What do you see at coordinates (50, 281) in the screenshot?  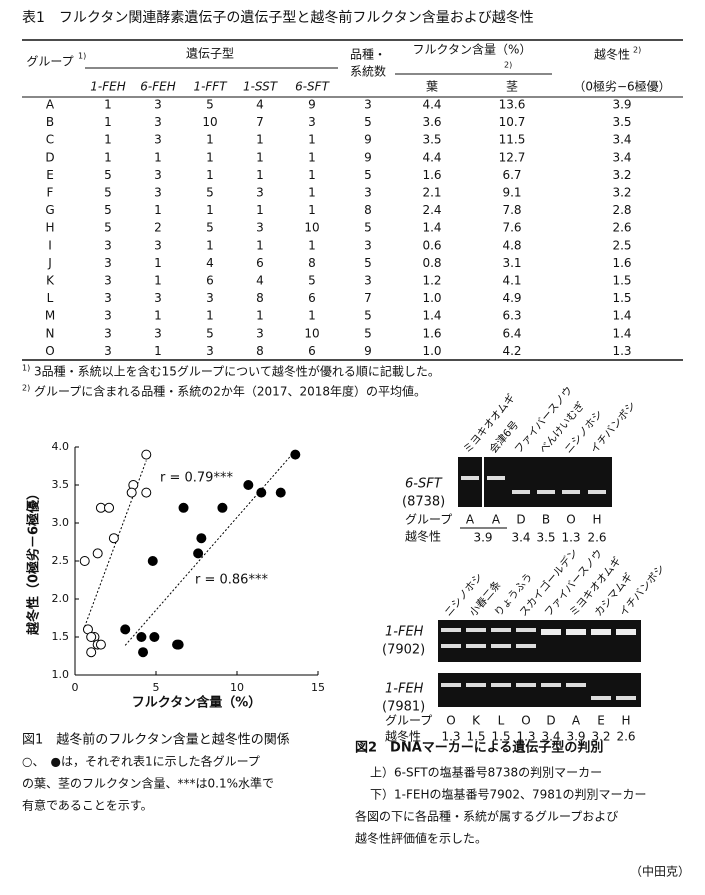 I see `cell: K` at bounding box center [50, 281].